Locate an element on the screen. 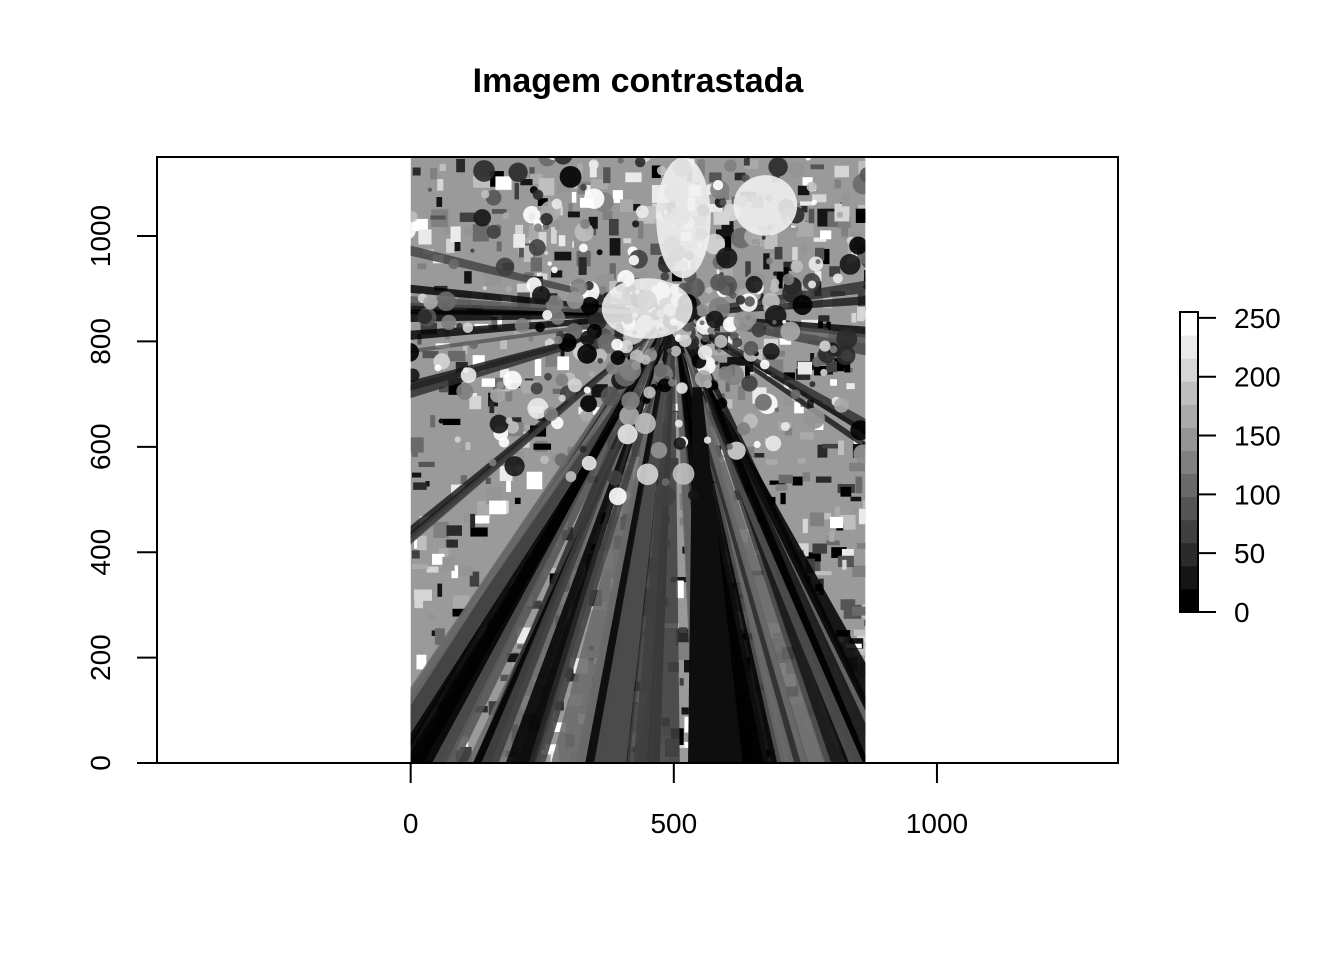  y-tick-label: 200 is located at coordinates (100, 657).